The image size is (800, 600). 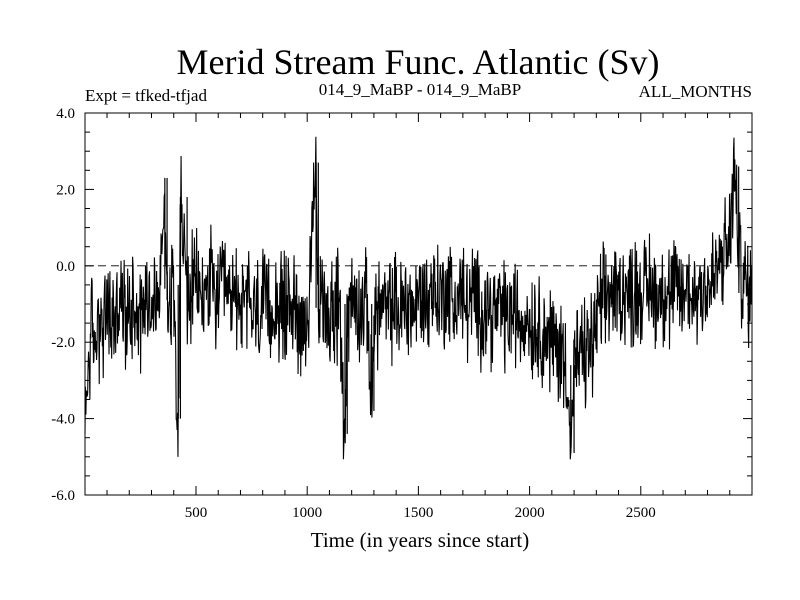 What do you see at coordinates (418, 62) in the screenshot?
I see `chart-title: Merid Stream Func. Atlantic (Sv)` at bounding box center [418, 62].